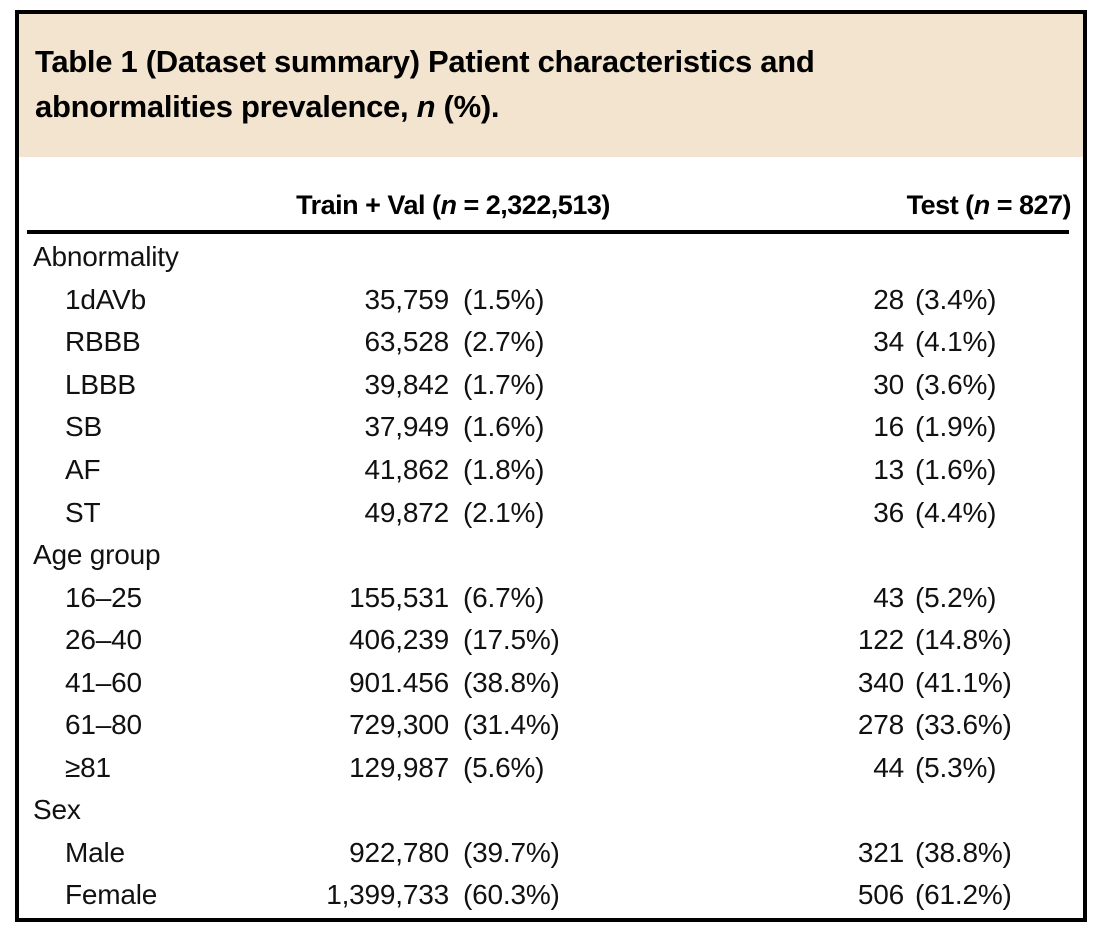 Image resolution: width=1106 pixels, height=942 pixels. What do you see at coordinates (551, 555) in the screenshot?
I see `section-row: Age group` at bounding box center [551, 555].